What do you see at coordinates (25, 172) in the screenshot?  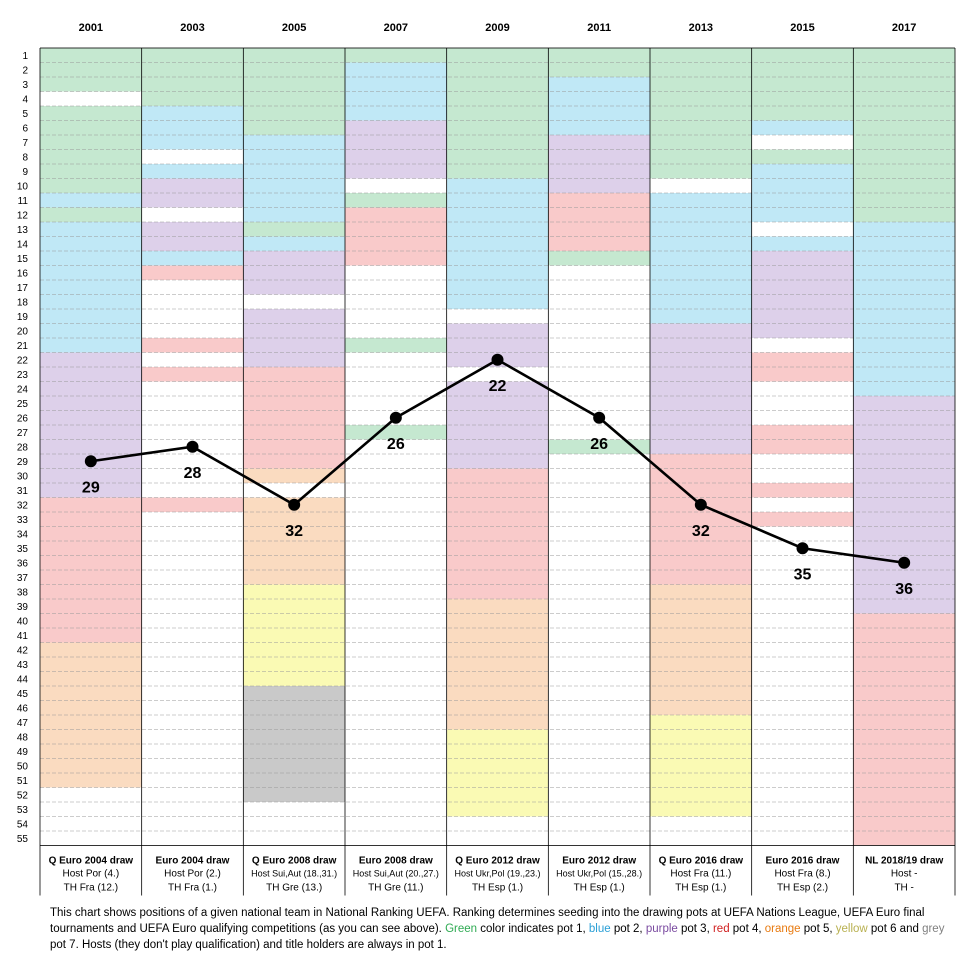 I see `rank-tick-label: 9` at bounding box center [25, 172].